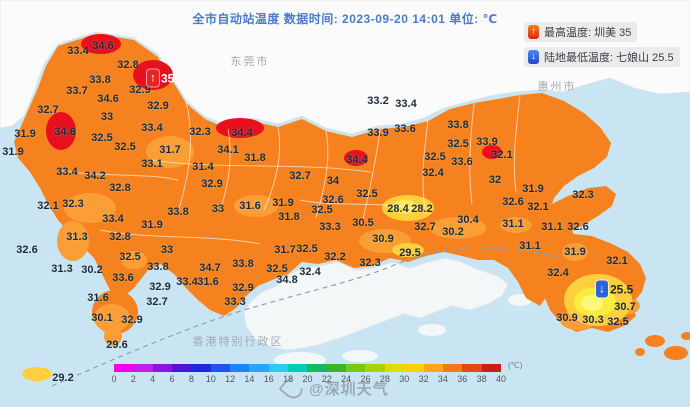 The image size is (690, 407). Describe the element at coordinates (123, 278) in the screenshot. I see `station-temp: 33.6` at that location.